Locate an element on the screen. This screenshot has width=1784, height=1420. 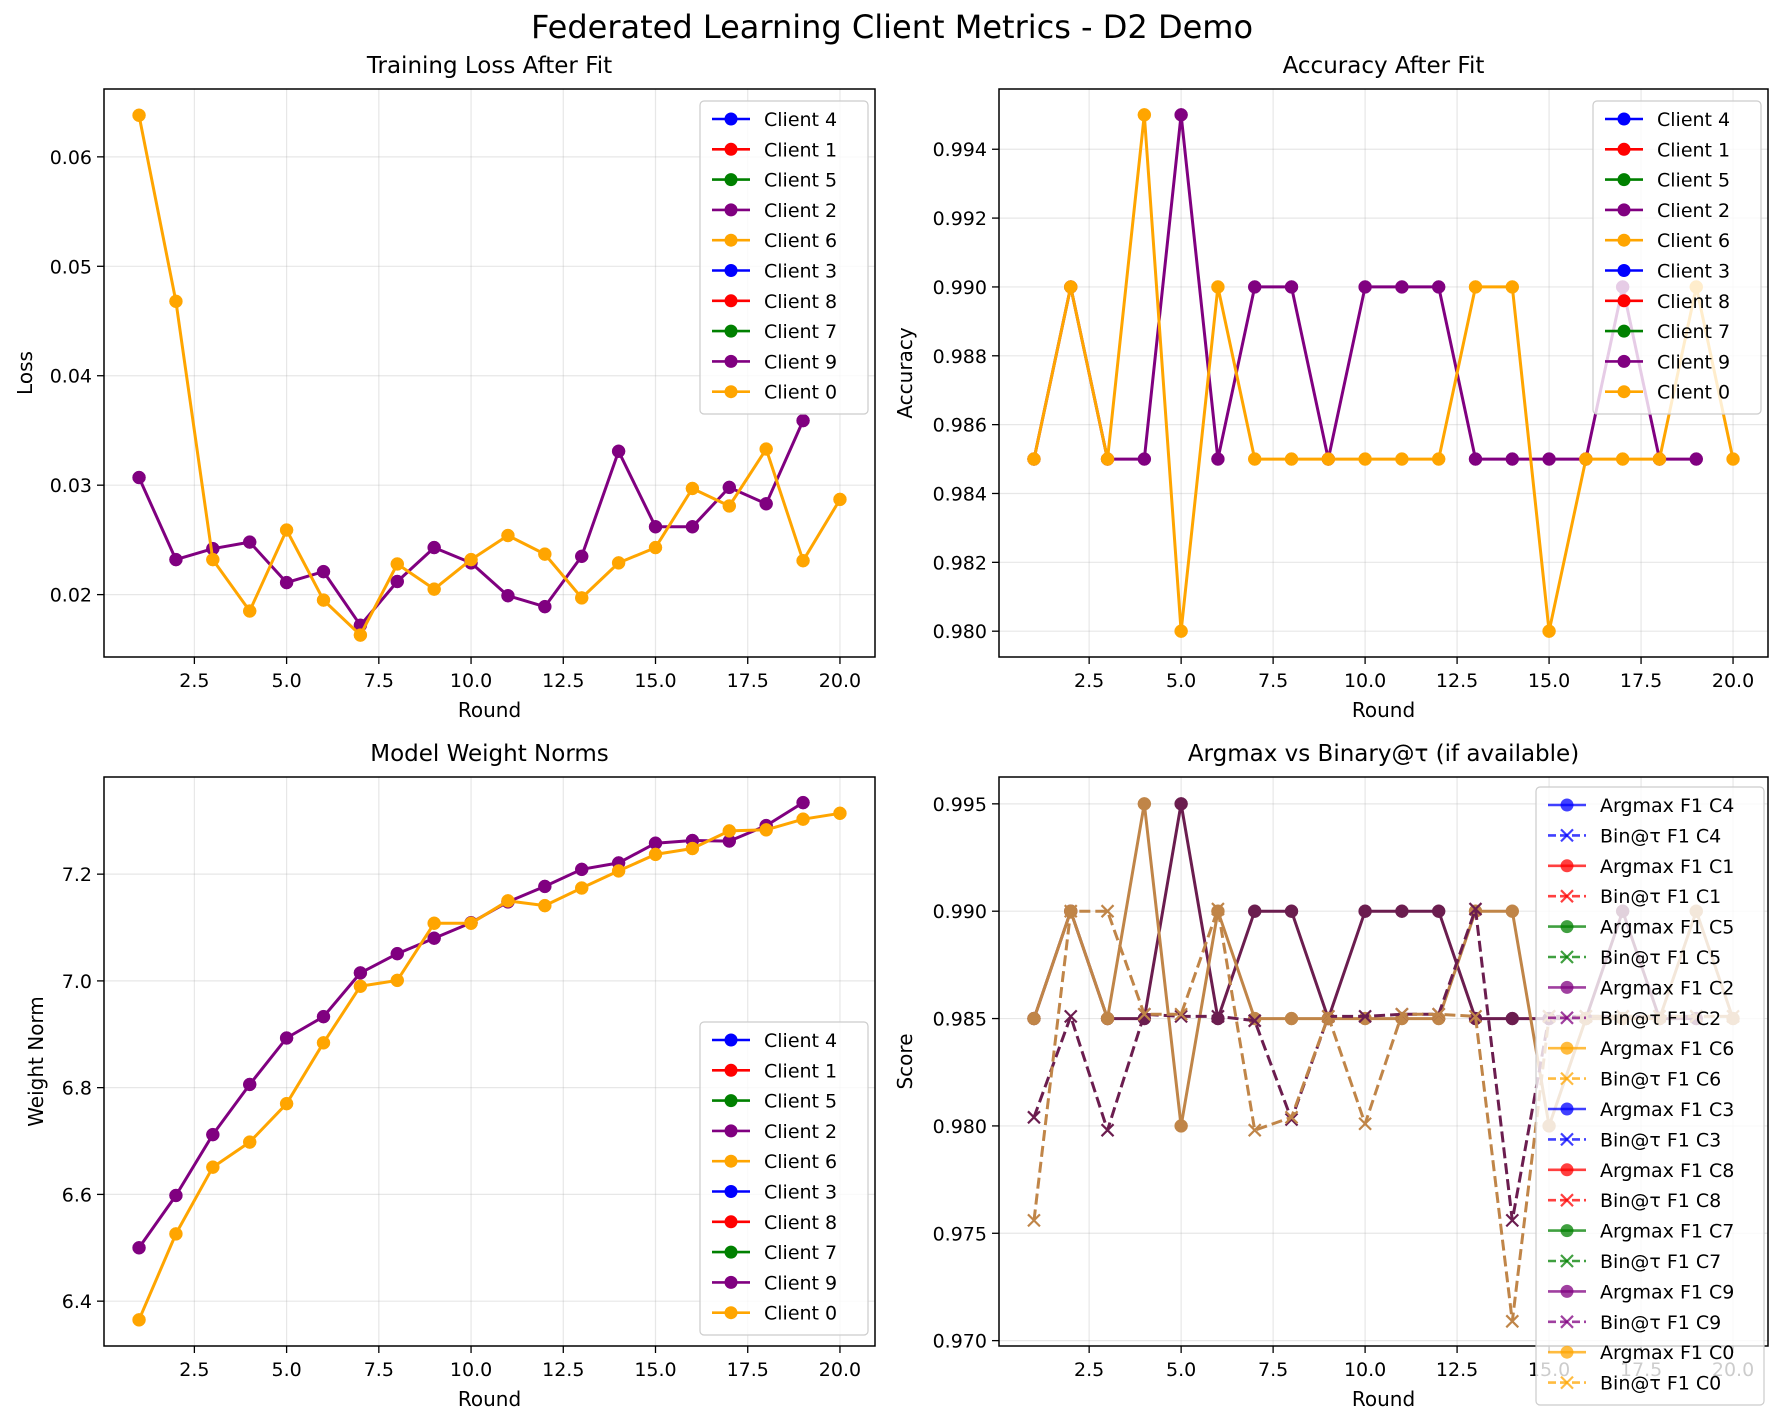
y-axis-label: Accuracy is located at coordinates (905, 372).